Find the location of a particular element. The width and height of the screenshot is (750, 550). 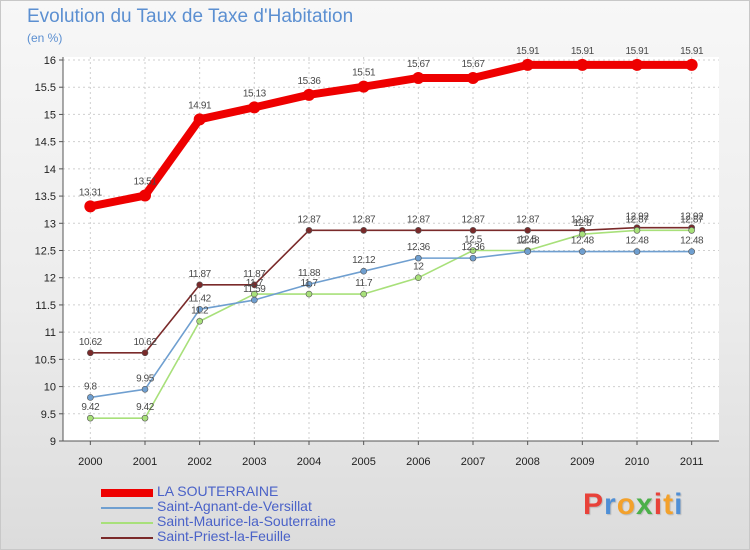

logo-letter: P is located at coordinates (594, 504).